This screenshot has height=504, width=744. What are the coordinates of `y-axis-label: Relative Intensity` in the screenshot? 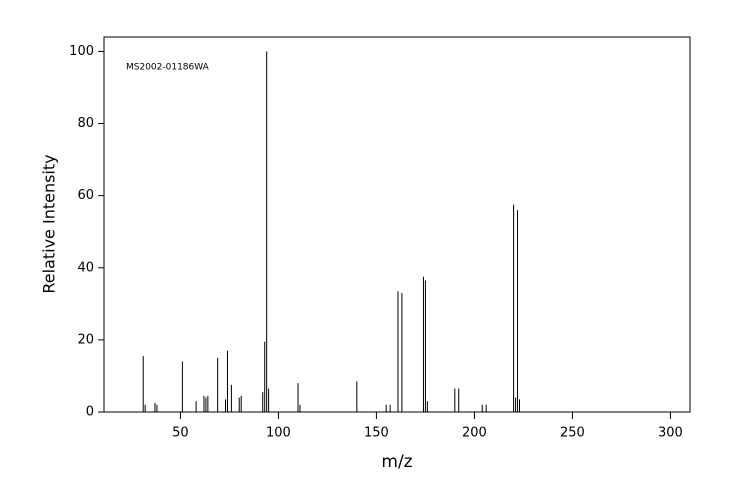 It's located at (49, 223).